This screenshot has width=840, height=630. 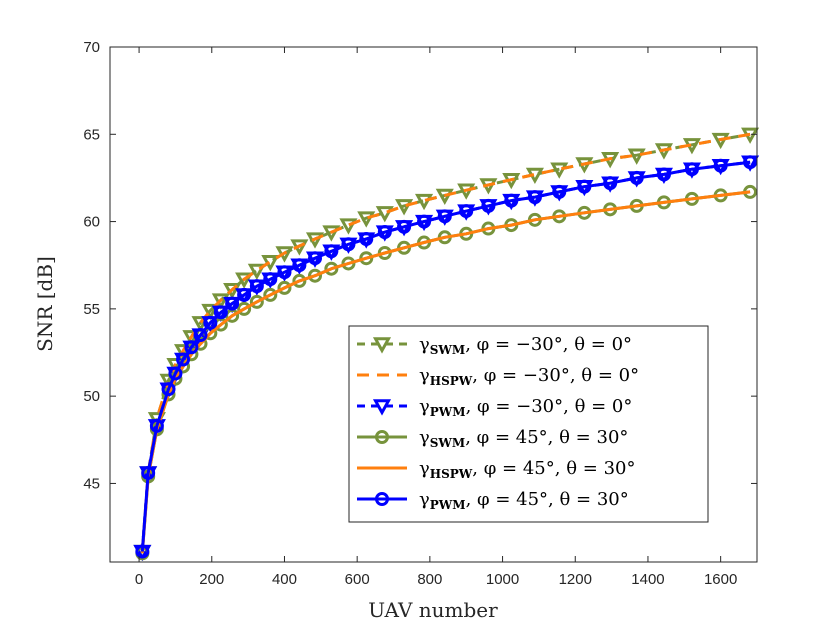 What do you see at coordinates (720, 579) in the screenshot?
I see `x-tick-label: 1600` at bounding box center [720, 579].